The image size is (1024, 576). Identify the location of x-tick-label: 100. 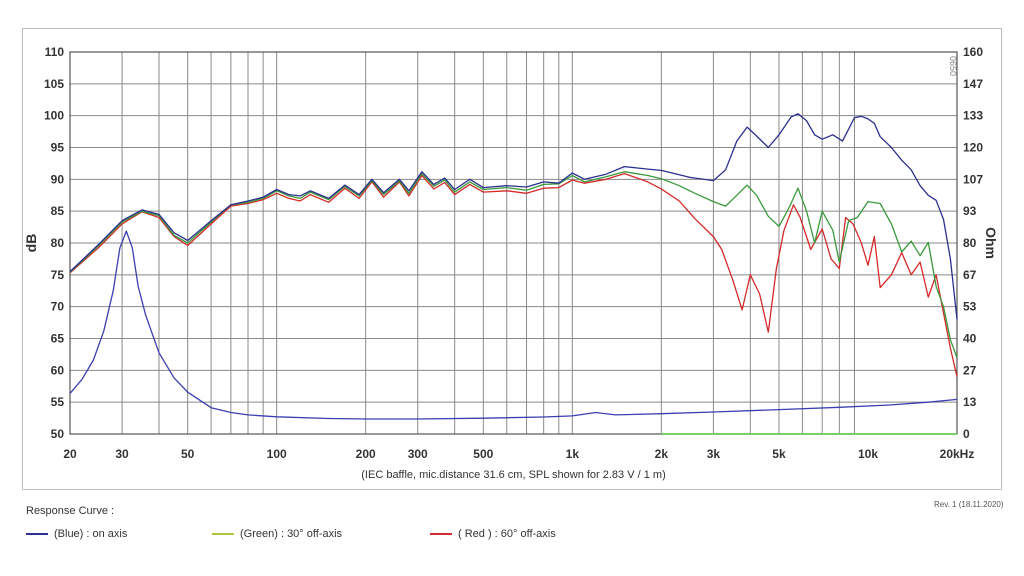
(277, 454).